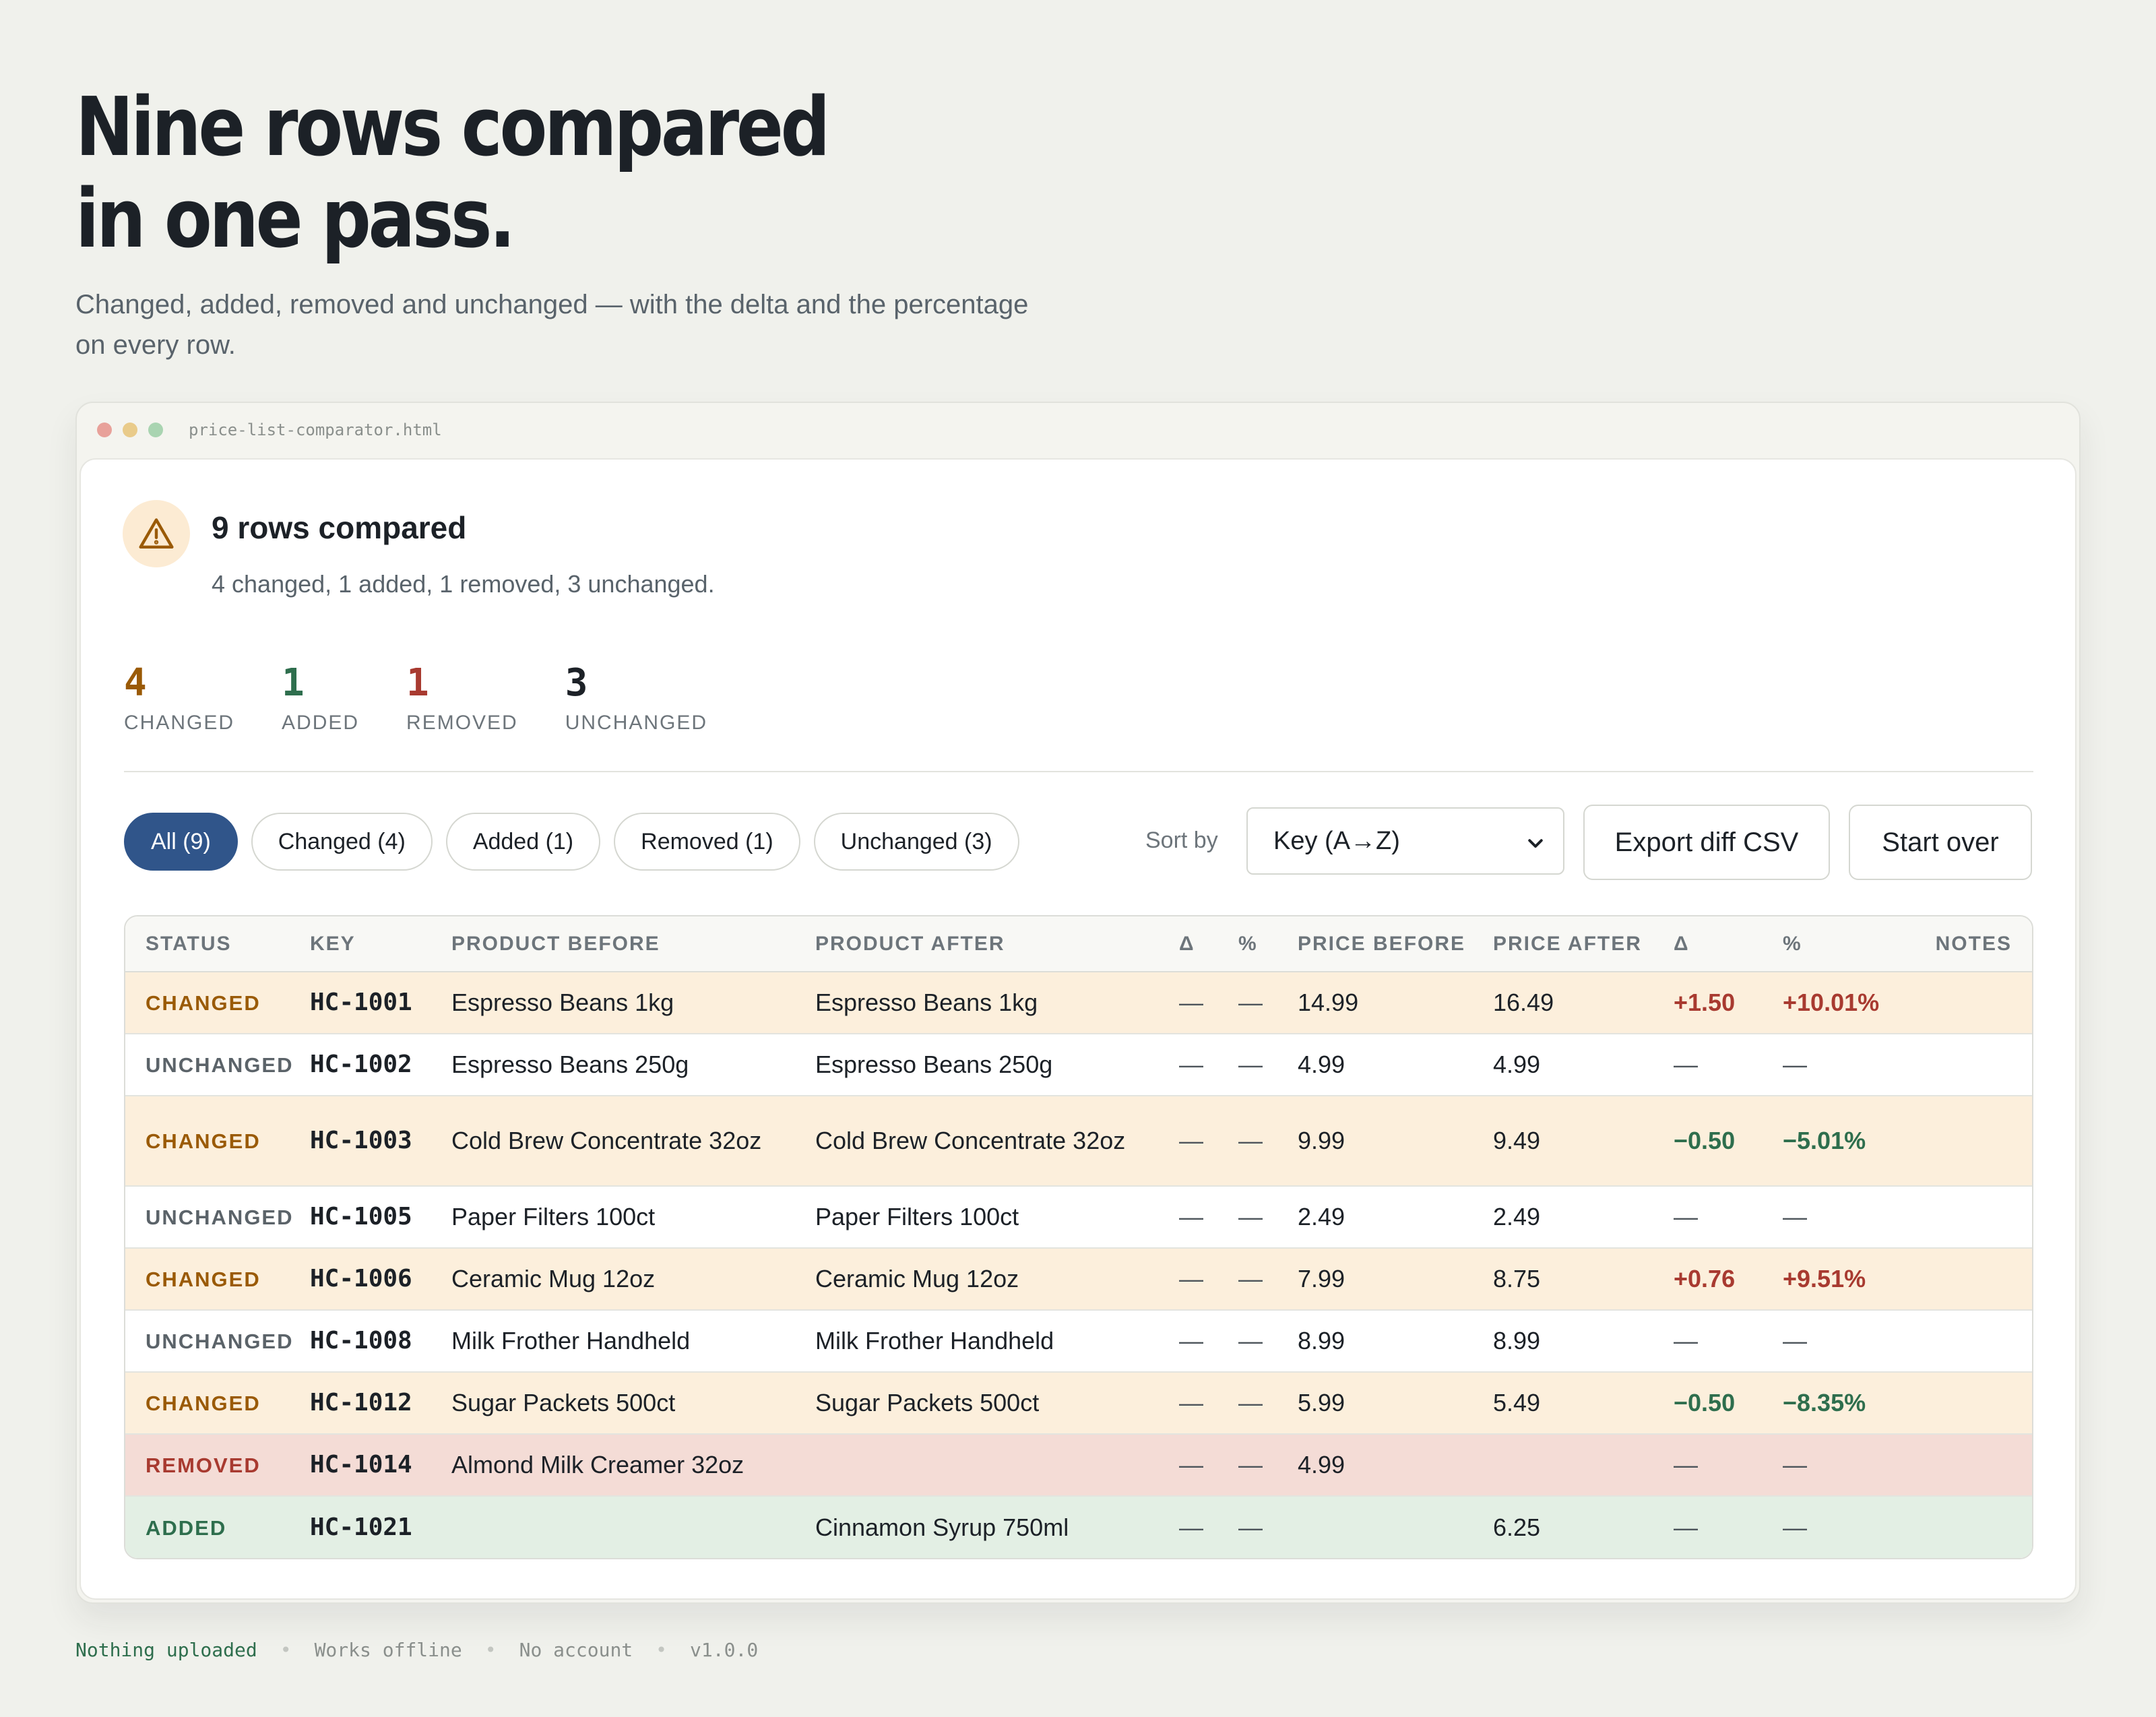 Image resolution: width=2156 pixels, height=1717 pixels. I want to click on start-over-button: Start over, so click(1940, 842).